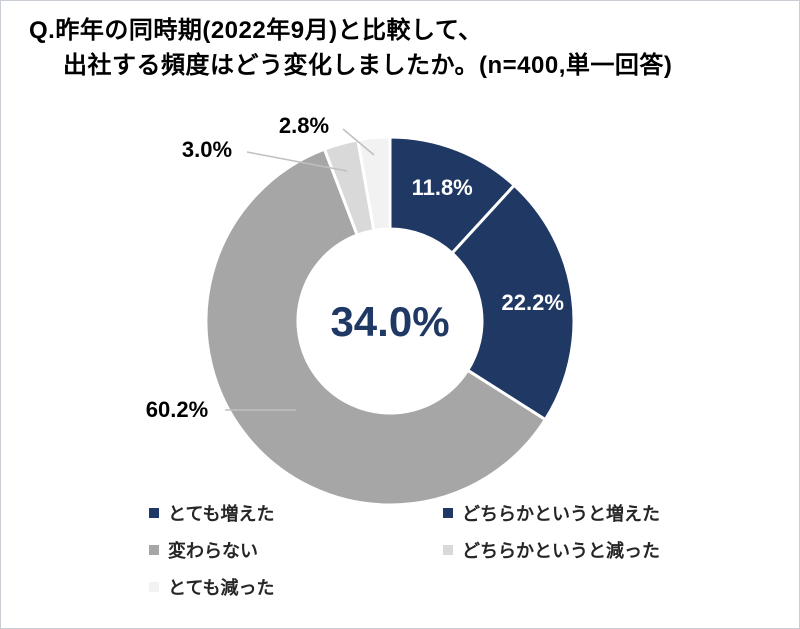 The height and width of the screenshot is (629, 800). What do you see at coordinates (533, 302) in the screenshot?
I see `slice-label-2: 22.2%` at bounding box center [533, 302].